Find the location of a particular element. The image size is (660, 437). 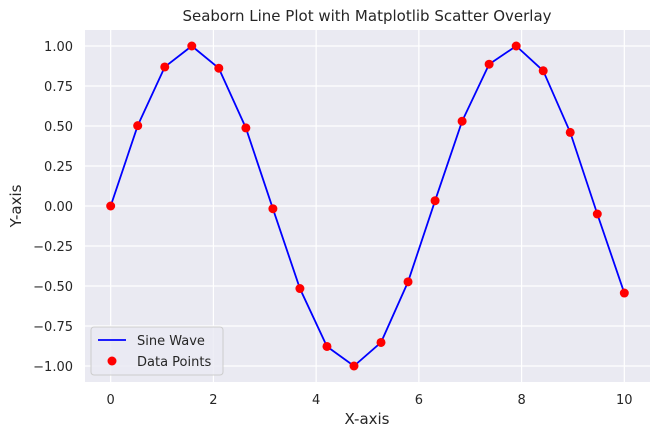

x-tick-label: 4 is located at coordinates (316, 400).